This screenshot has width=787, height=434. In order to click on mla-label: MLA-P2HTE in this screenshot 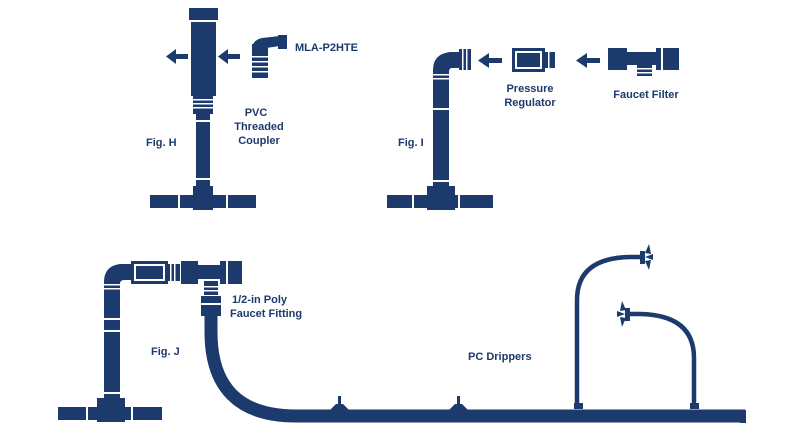, I will do `click(326, 48)`.